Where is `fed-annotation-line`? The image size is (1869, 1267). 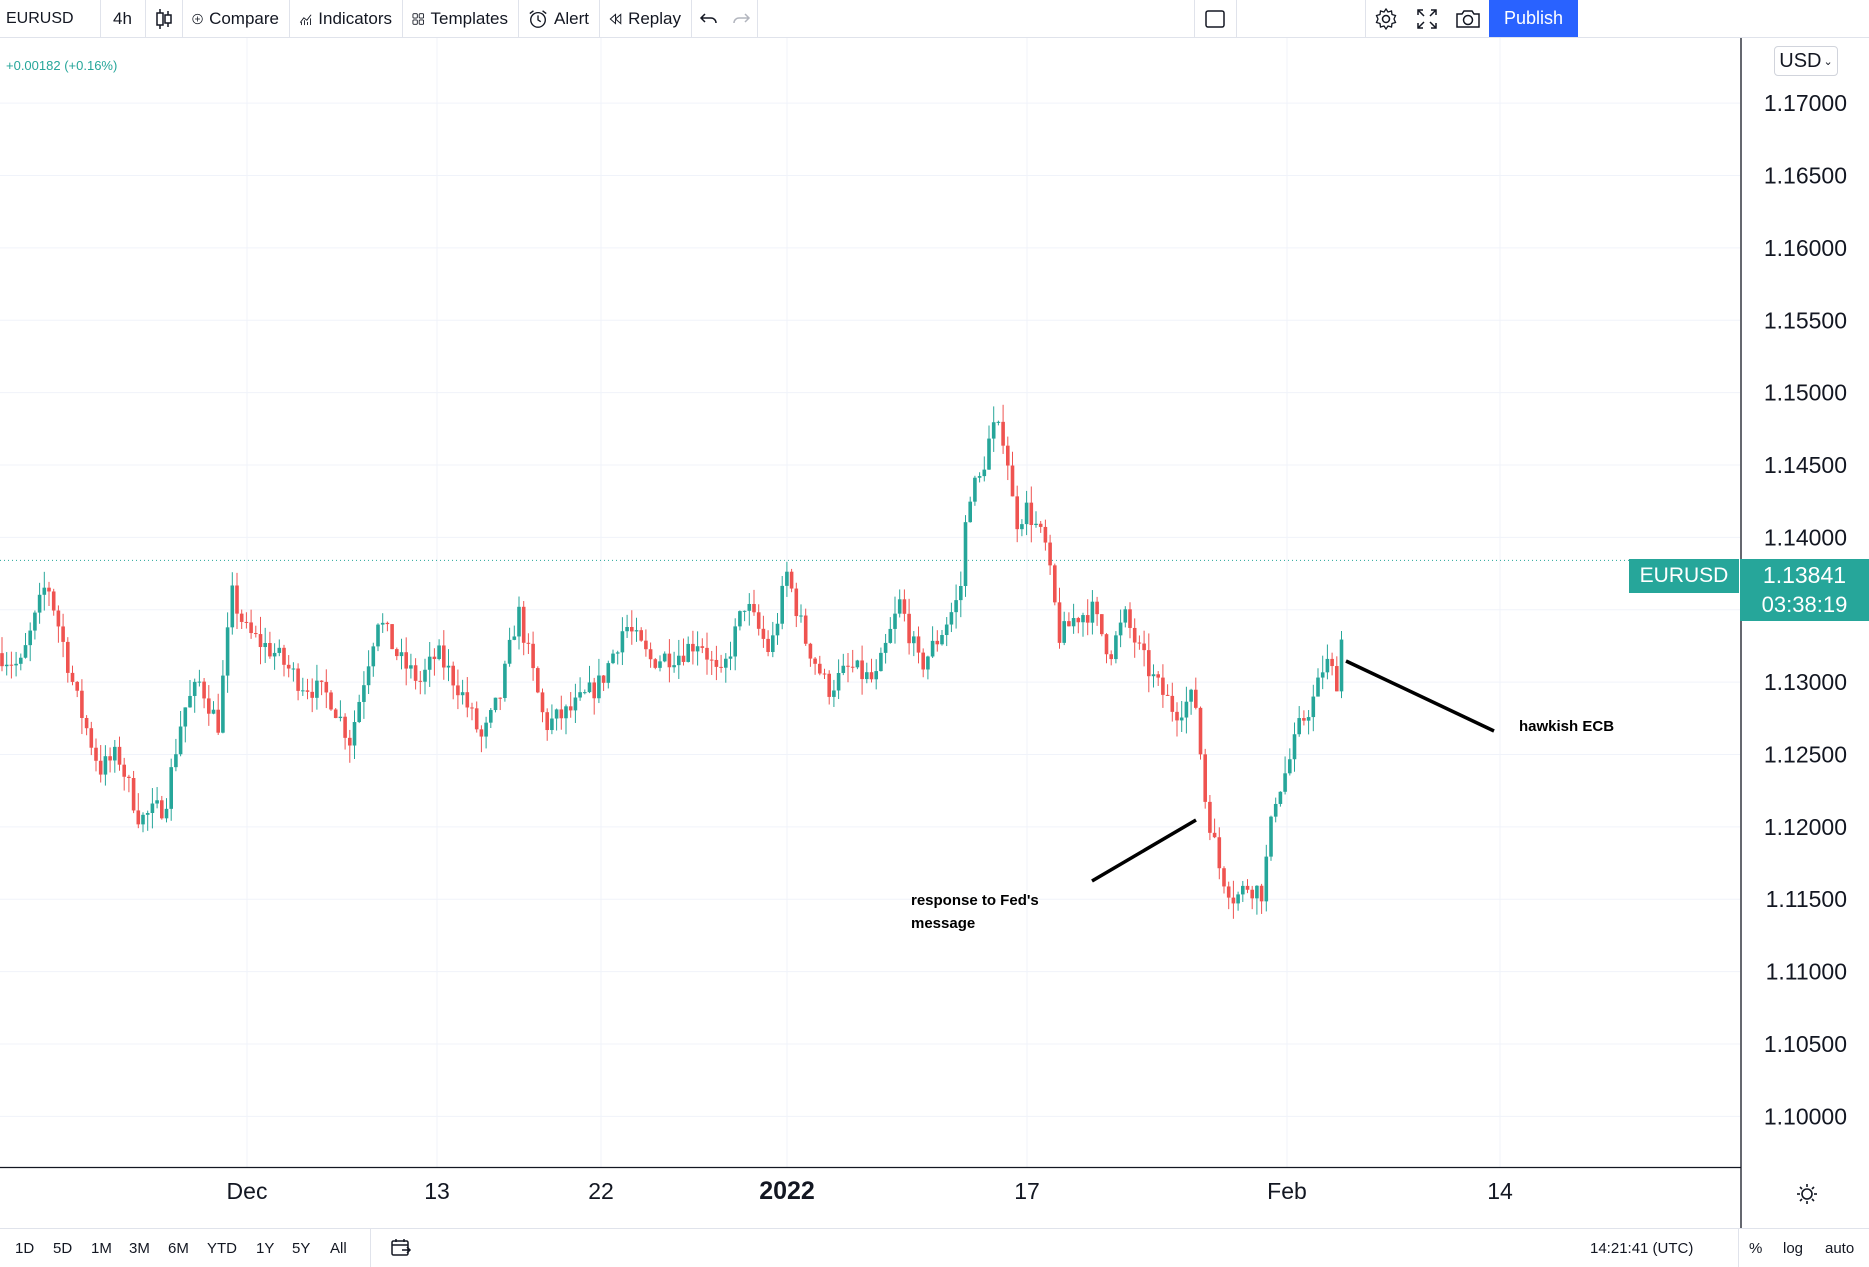 fed-annotation-line is located at coordinates (1144, 850).